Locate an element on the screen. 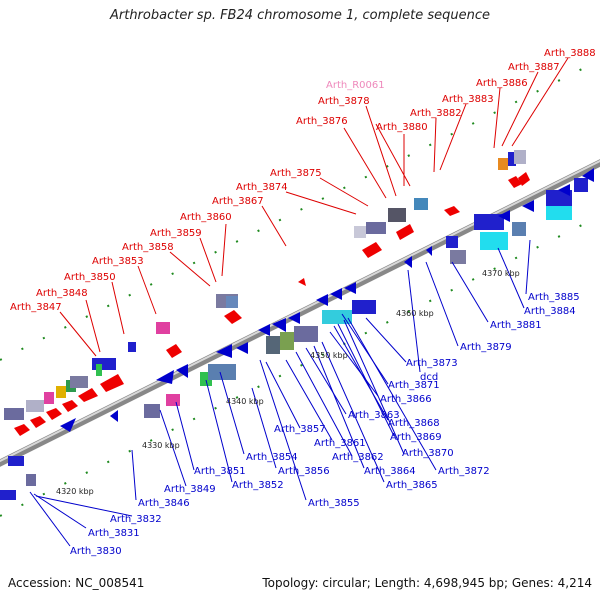  gene-label: Arth_3885 is located at coordinates (554, 297).